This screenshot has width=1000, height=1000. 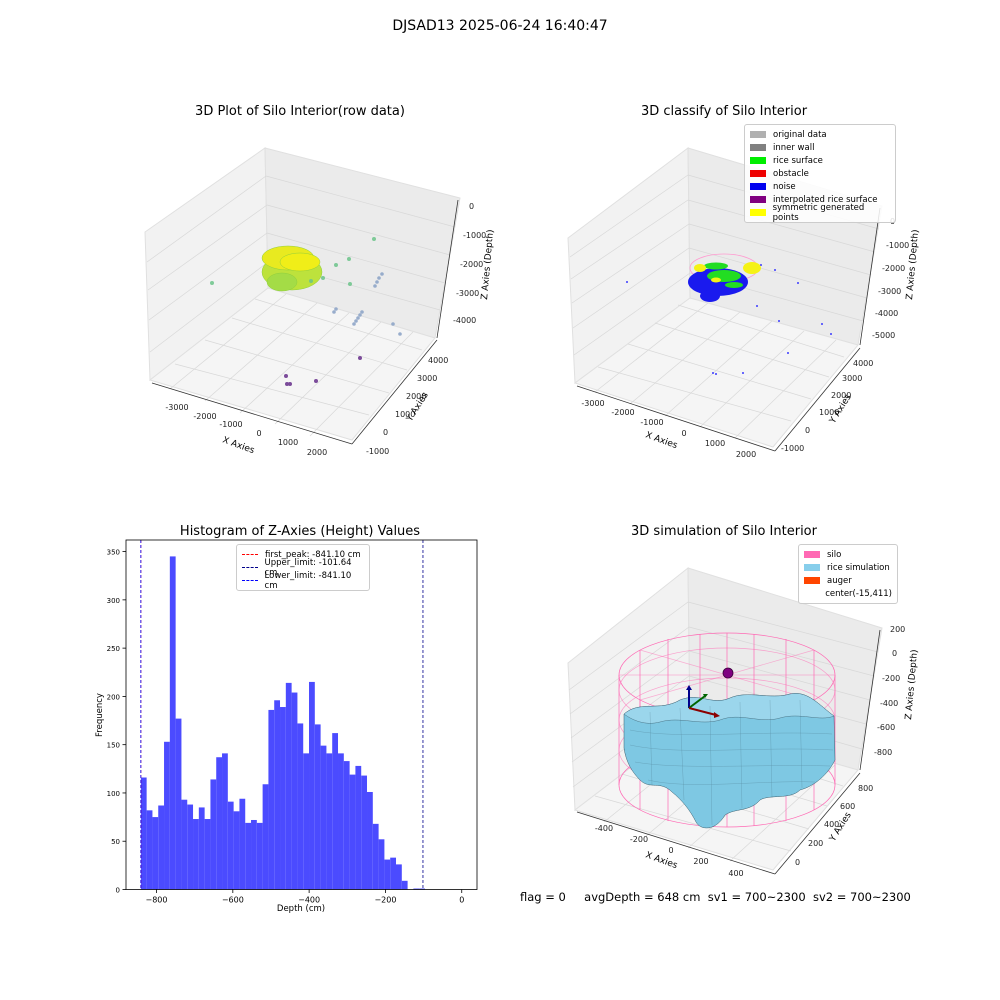 What do you see at coordinates (863, 363) in the screenshot?
I see `panel2-ytick: 4000` at bounding box center [863, 363].